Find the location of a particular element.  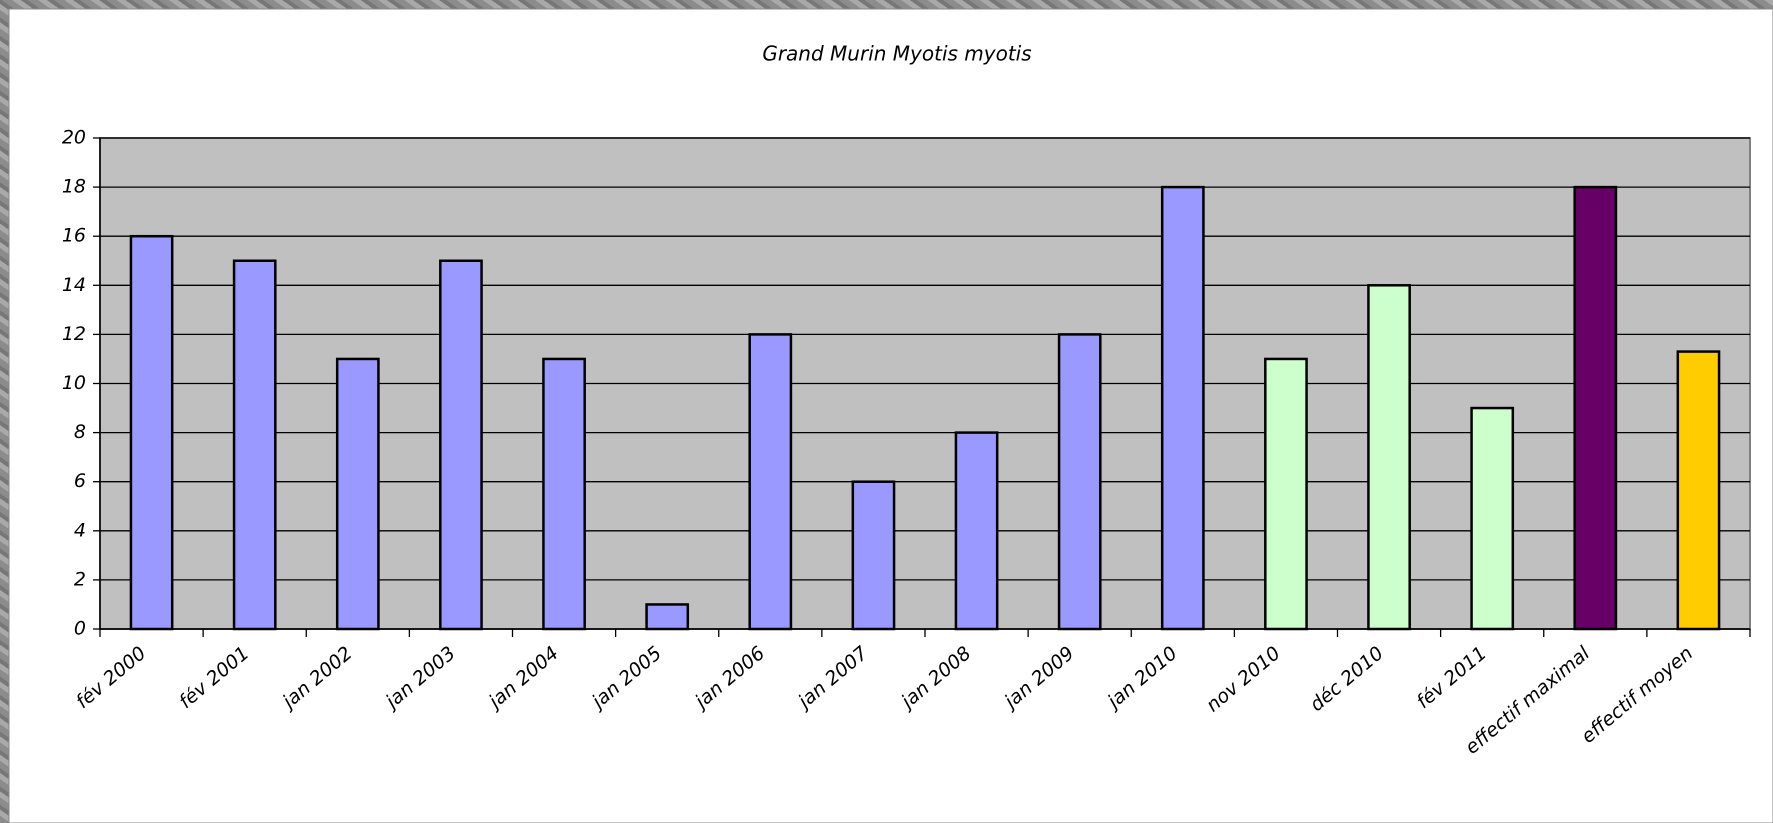

y-tick-label: 0 is located at coordinates (80, 629).